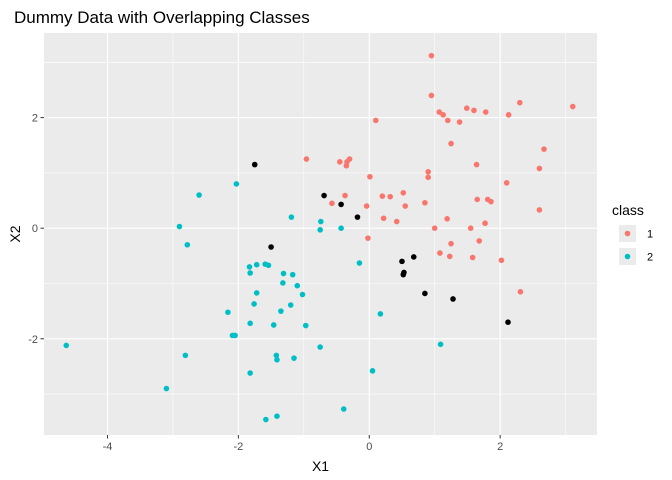 The height and width of the screenshot is (480, 672). What do you see at coordinates (33, 340) in the screenshot?
I see `y-tick-label: -2` at bounding box center [33, 340].